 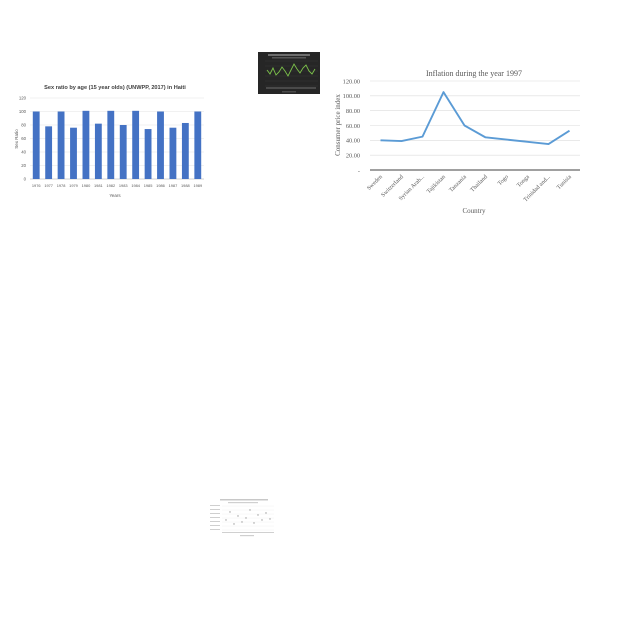 I want to click on y-axis-label: Sex Ratio, so click(x=16, y=139).